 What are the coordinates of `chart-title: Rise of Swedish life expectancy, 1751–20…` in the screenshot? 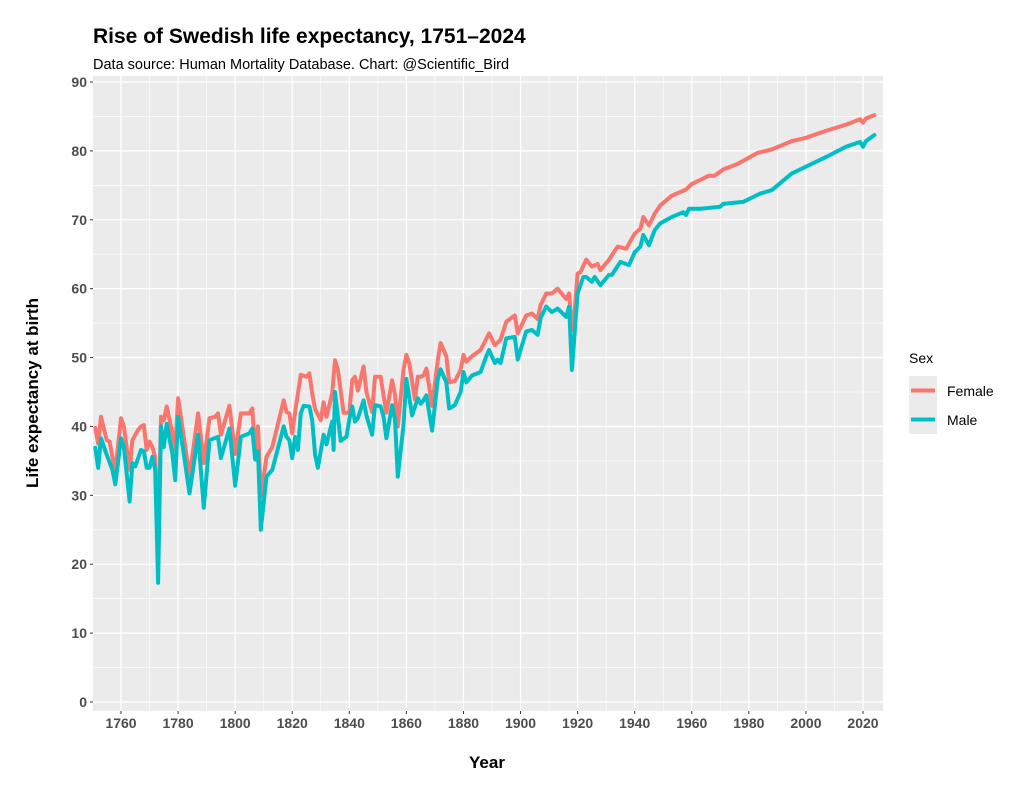 It's located at (309, 36).